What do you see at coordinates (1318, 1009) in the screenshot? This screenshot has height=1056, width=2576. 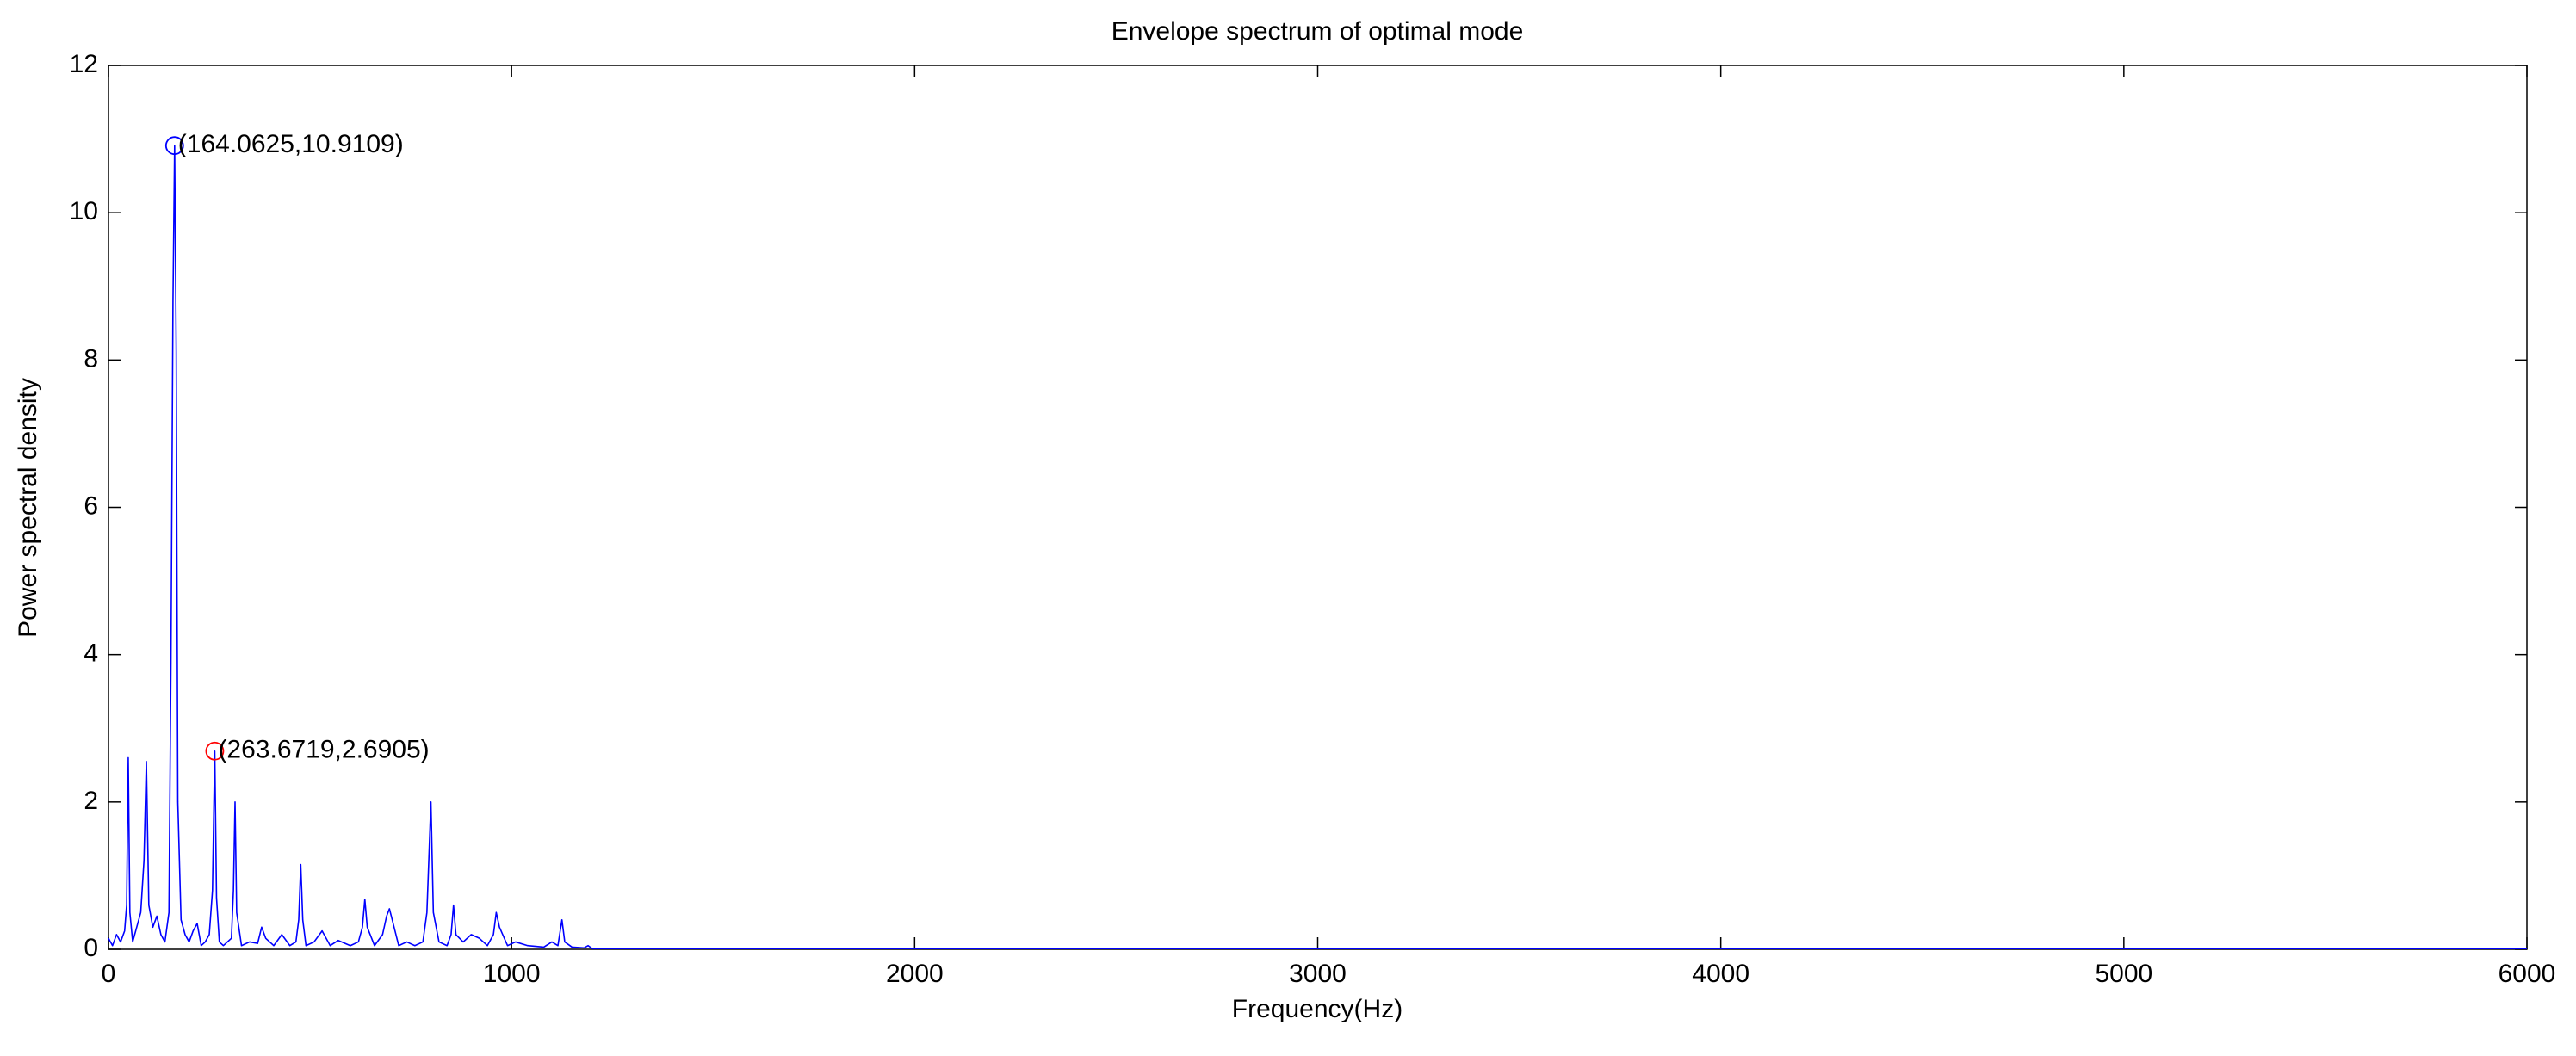 I see `x-axis-label: Frequency(Hz)` at bounding box center [1318, 1009].